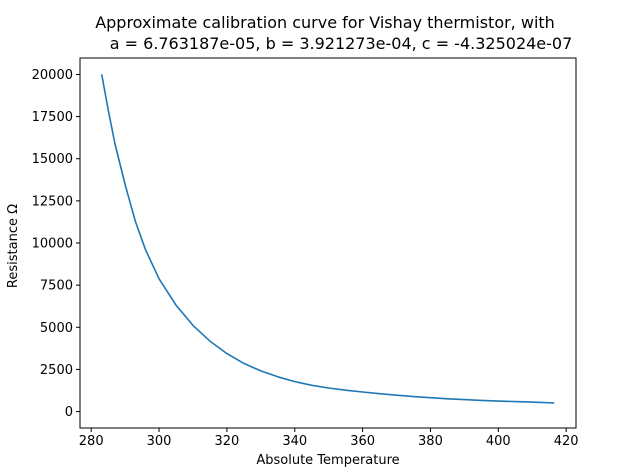 This screenshot has height=476, width=640. What do you see at coordinates (56, 328) in the screenshot?
I see `y-tick-label: 5000` at bounding box center [56, 328].